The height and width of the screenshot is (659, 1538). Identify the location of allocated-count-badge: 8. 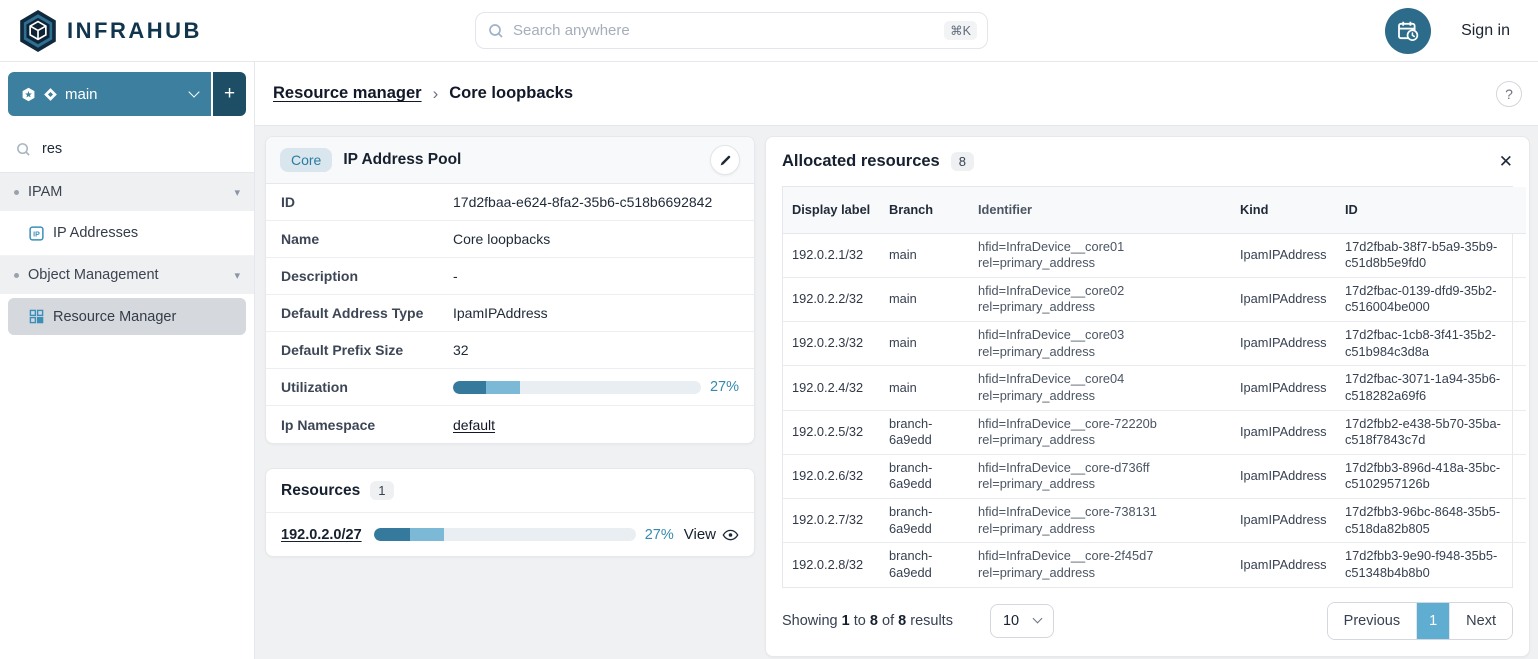
(962, 161).